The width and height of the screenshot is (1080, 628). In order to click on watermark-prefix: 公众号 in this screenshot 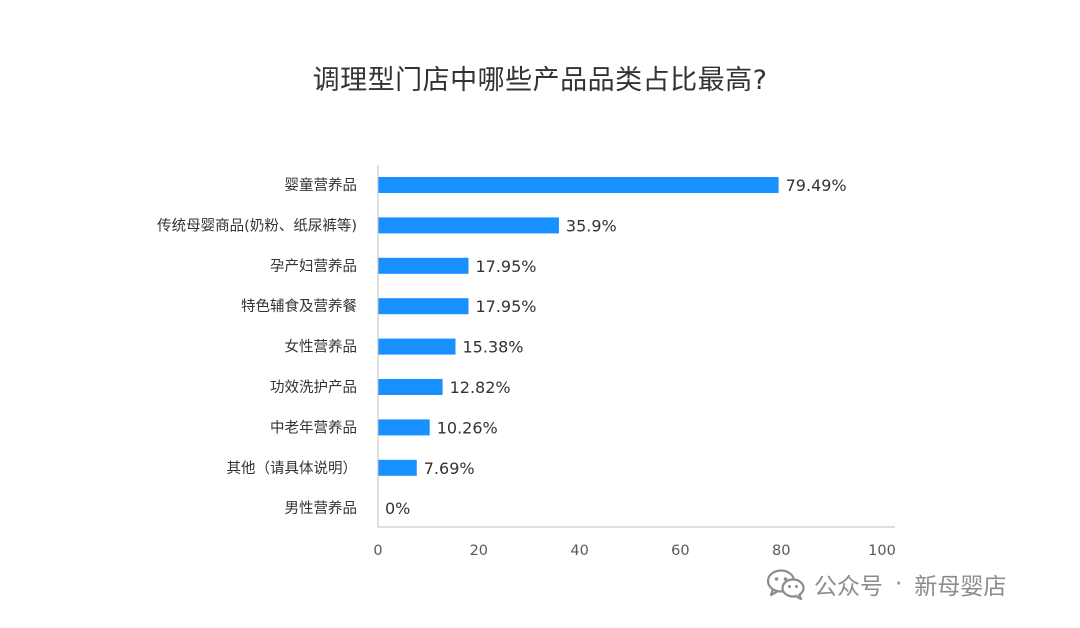, I will do `click(848, 587)`.